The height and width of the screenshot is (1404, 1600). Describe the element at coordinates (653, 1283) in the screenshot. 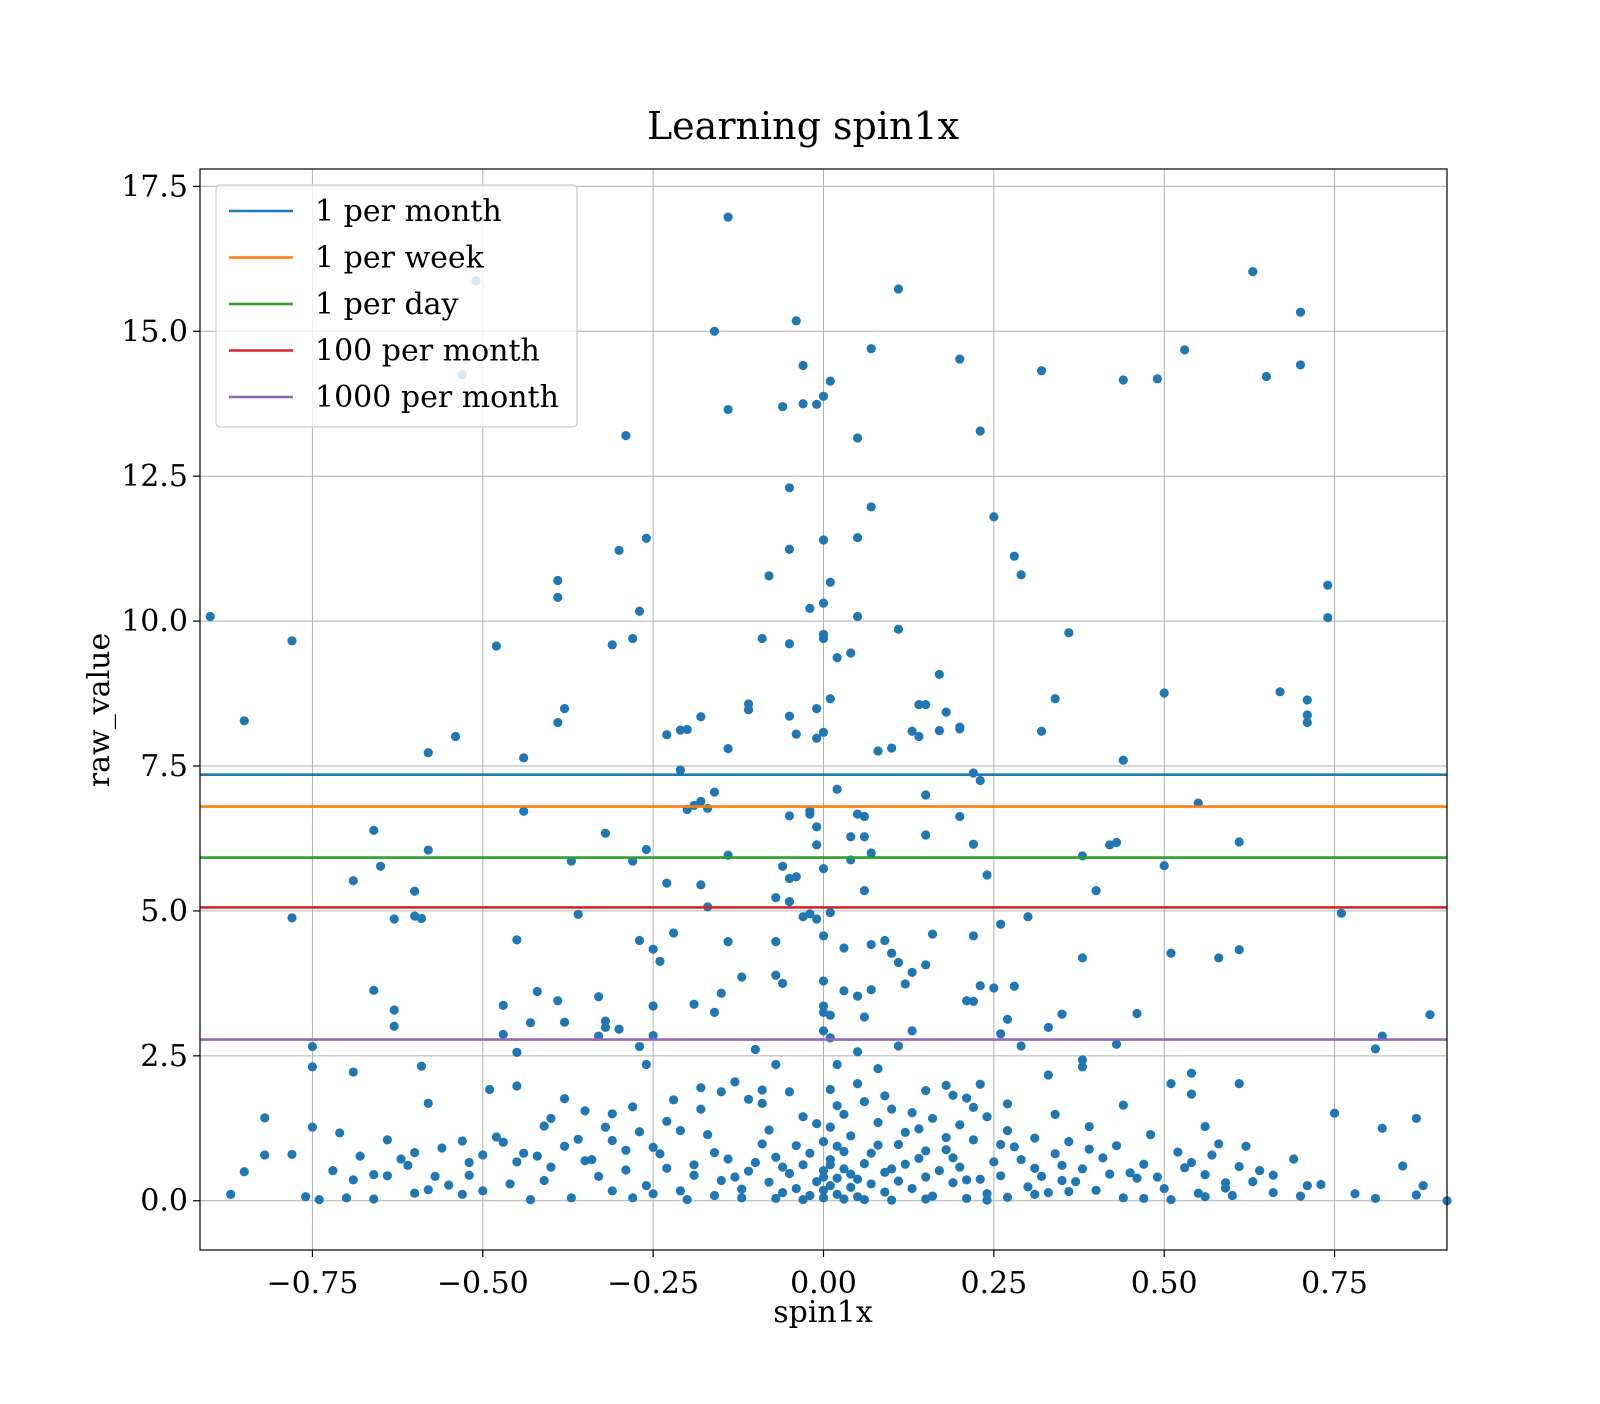

I see `x-tick-label: −0.25` at that location.